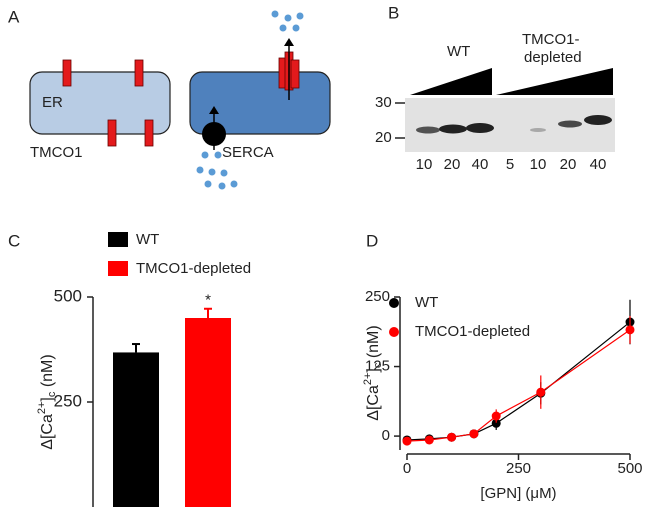 This screenshot has height=522, width=649. I want to click on panel-label: D, so click(372, 240).